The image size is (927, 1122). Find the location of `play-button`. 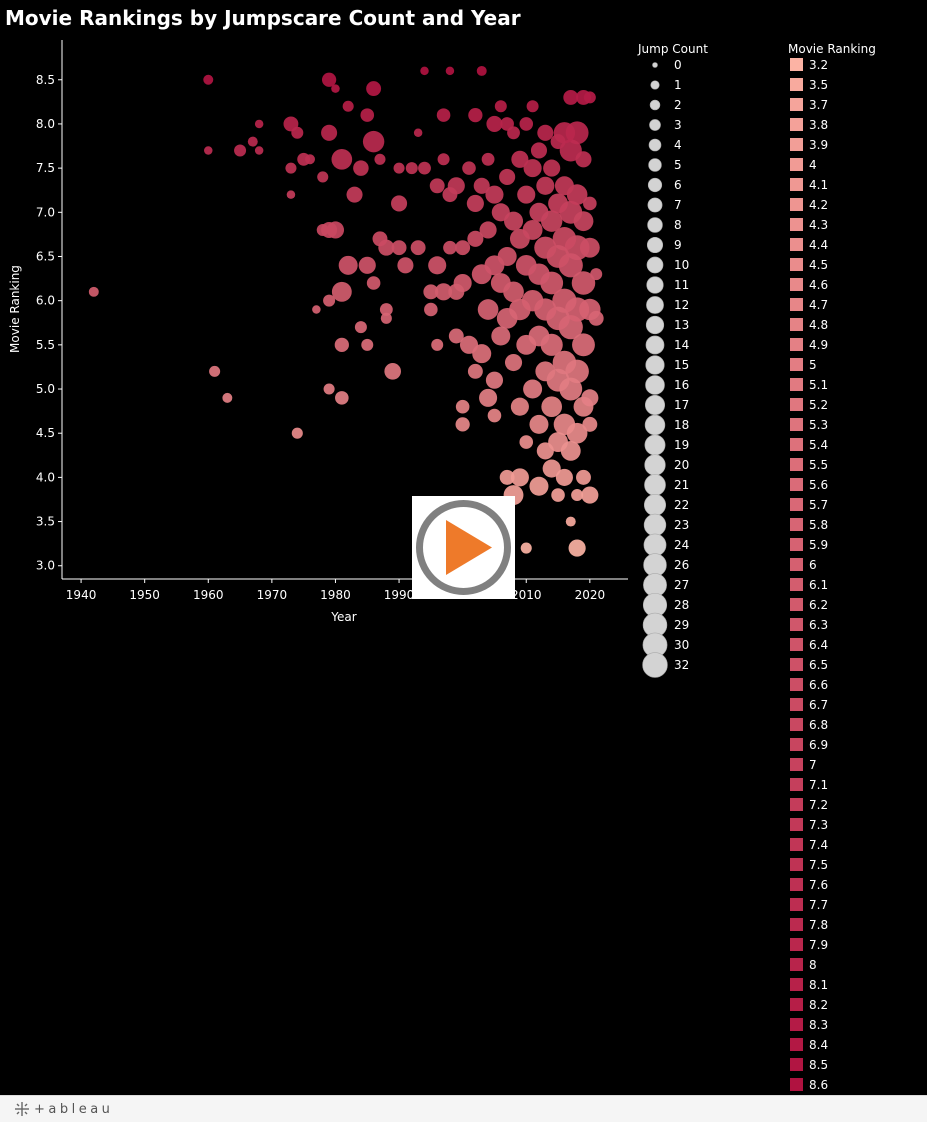

play-button is located at coordinates (463, 547).